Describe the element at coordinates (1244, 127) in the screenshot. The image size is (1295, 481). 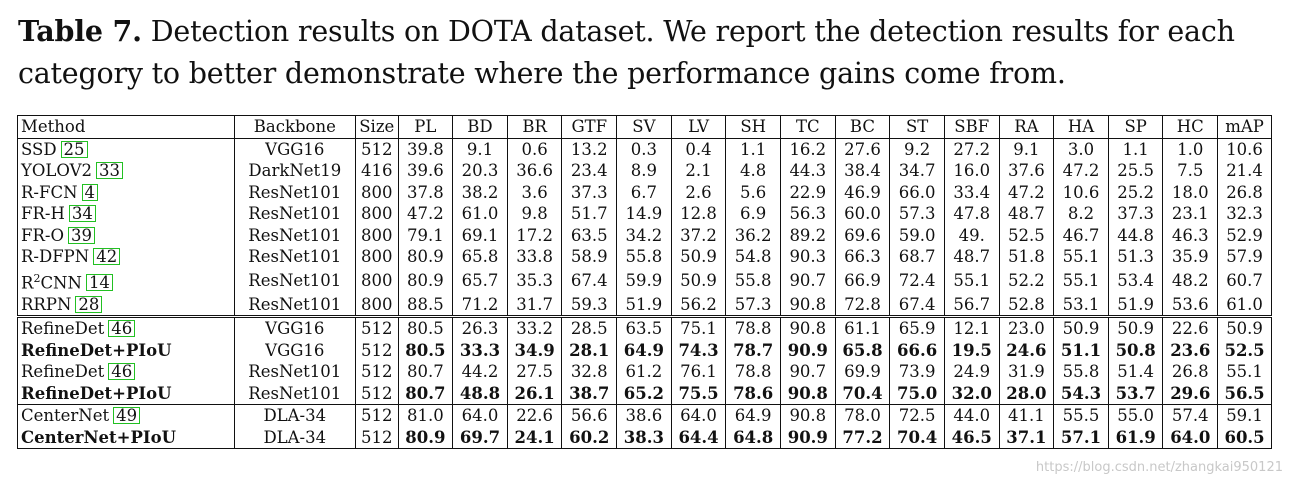
I see `column-header-map: mAP` at that location.